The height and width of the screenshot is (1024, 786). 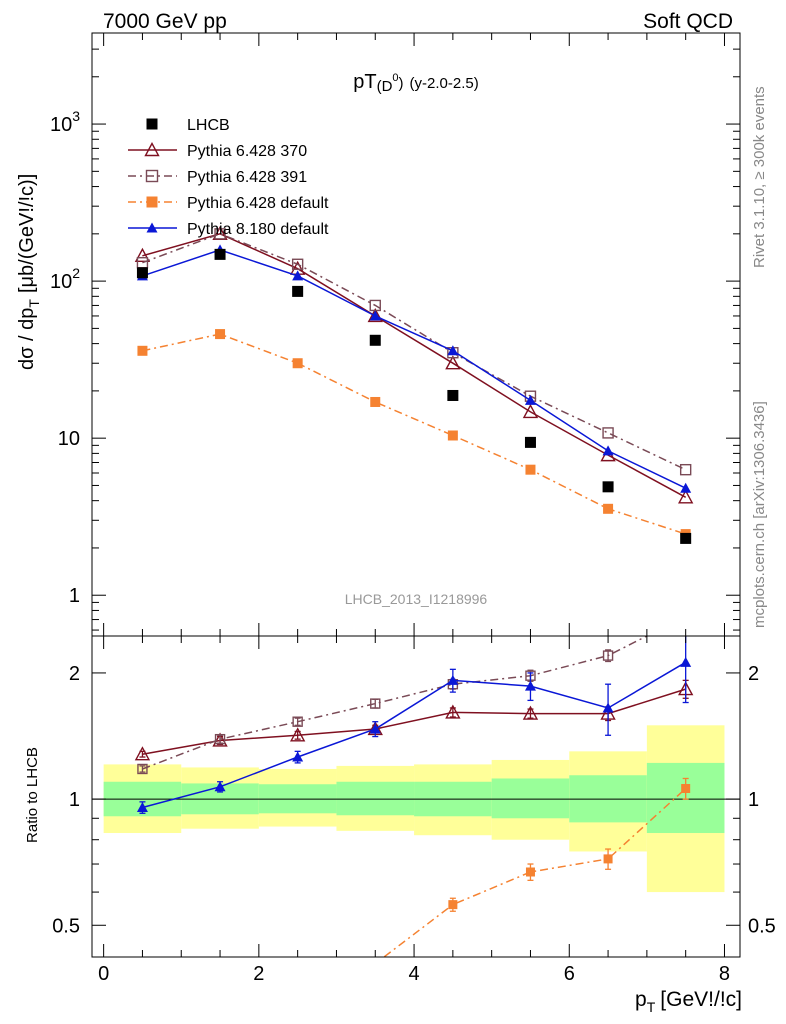 What do you see at coordinates (61, 282) in the screenshot?
I see `main-ytick-base-2: 10` at bounding box center [61, 282].